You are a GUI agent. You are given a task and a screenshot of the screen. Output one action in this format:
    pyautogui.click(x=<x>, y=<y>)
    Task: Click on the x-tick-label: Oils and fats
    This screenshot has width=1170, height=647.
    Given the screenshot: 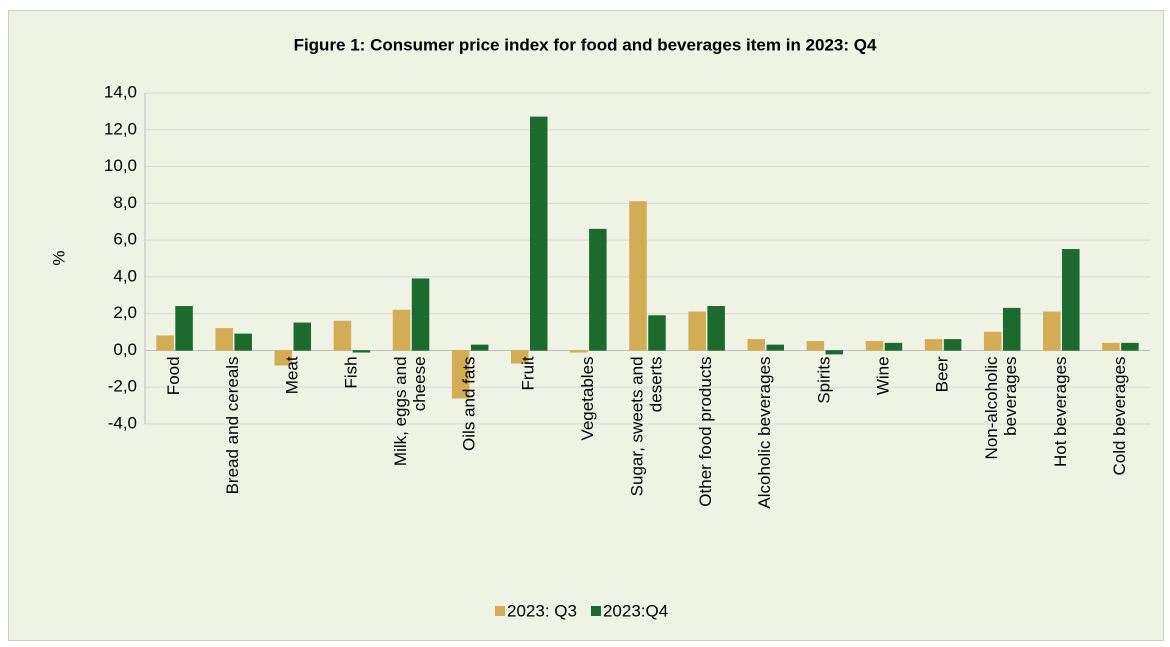 What is the action you would take?
    pyautogui.click(x=469, y=403)
    